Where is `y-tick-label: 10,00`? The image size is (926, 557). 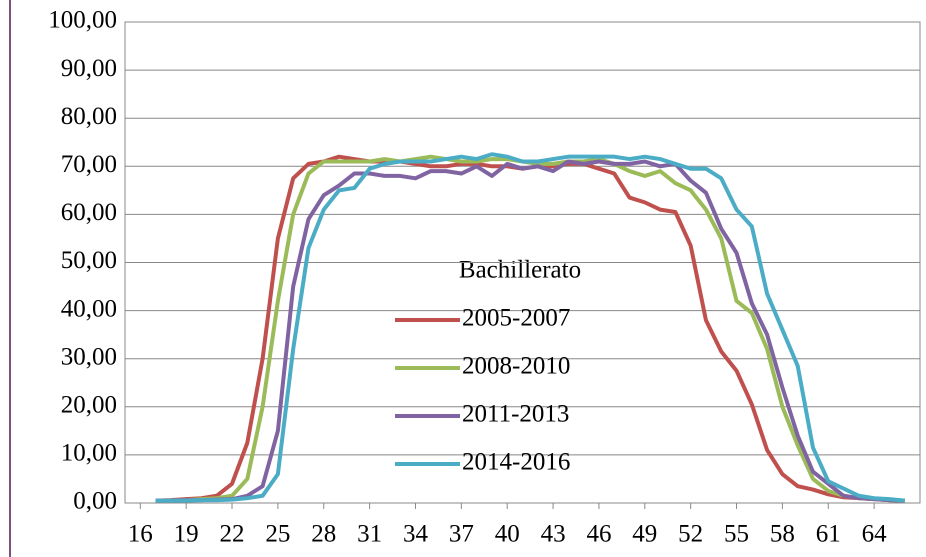
y-tick-label: 10,00 is located at coordinates (89, 453).